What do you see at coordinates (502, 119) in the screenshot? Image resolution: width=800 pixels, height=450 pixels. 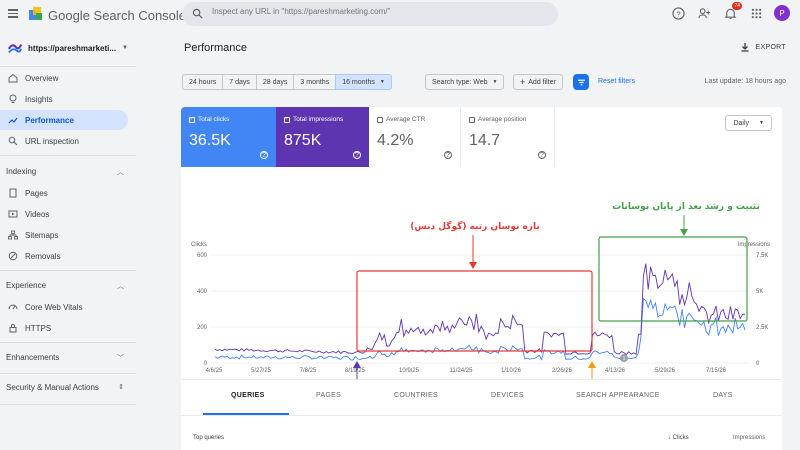 I see `metric-label: Average position` at bounding box center [502, 119].